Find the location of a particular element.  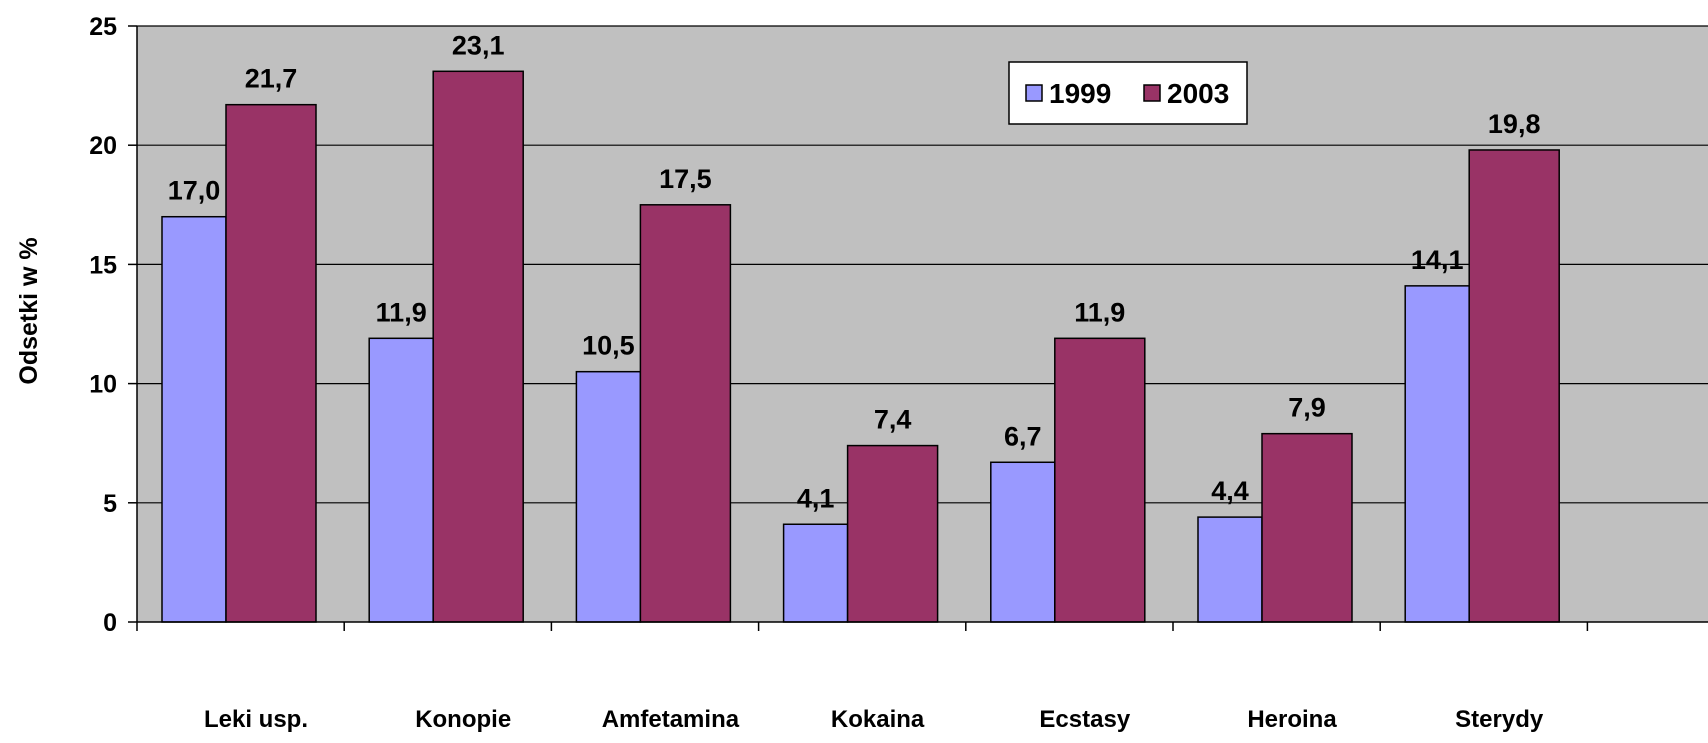

data-label: 6,7 is located at coordinates (1023, 436).